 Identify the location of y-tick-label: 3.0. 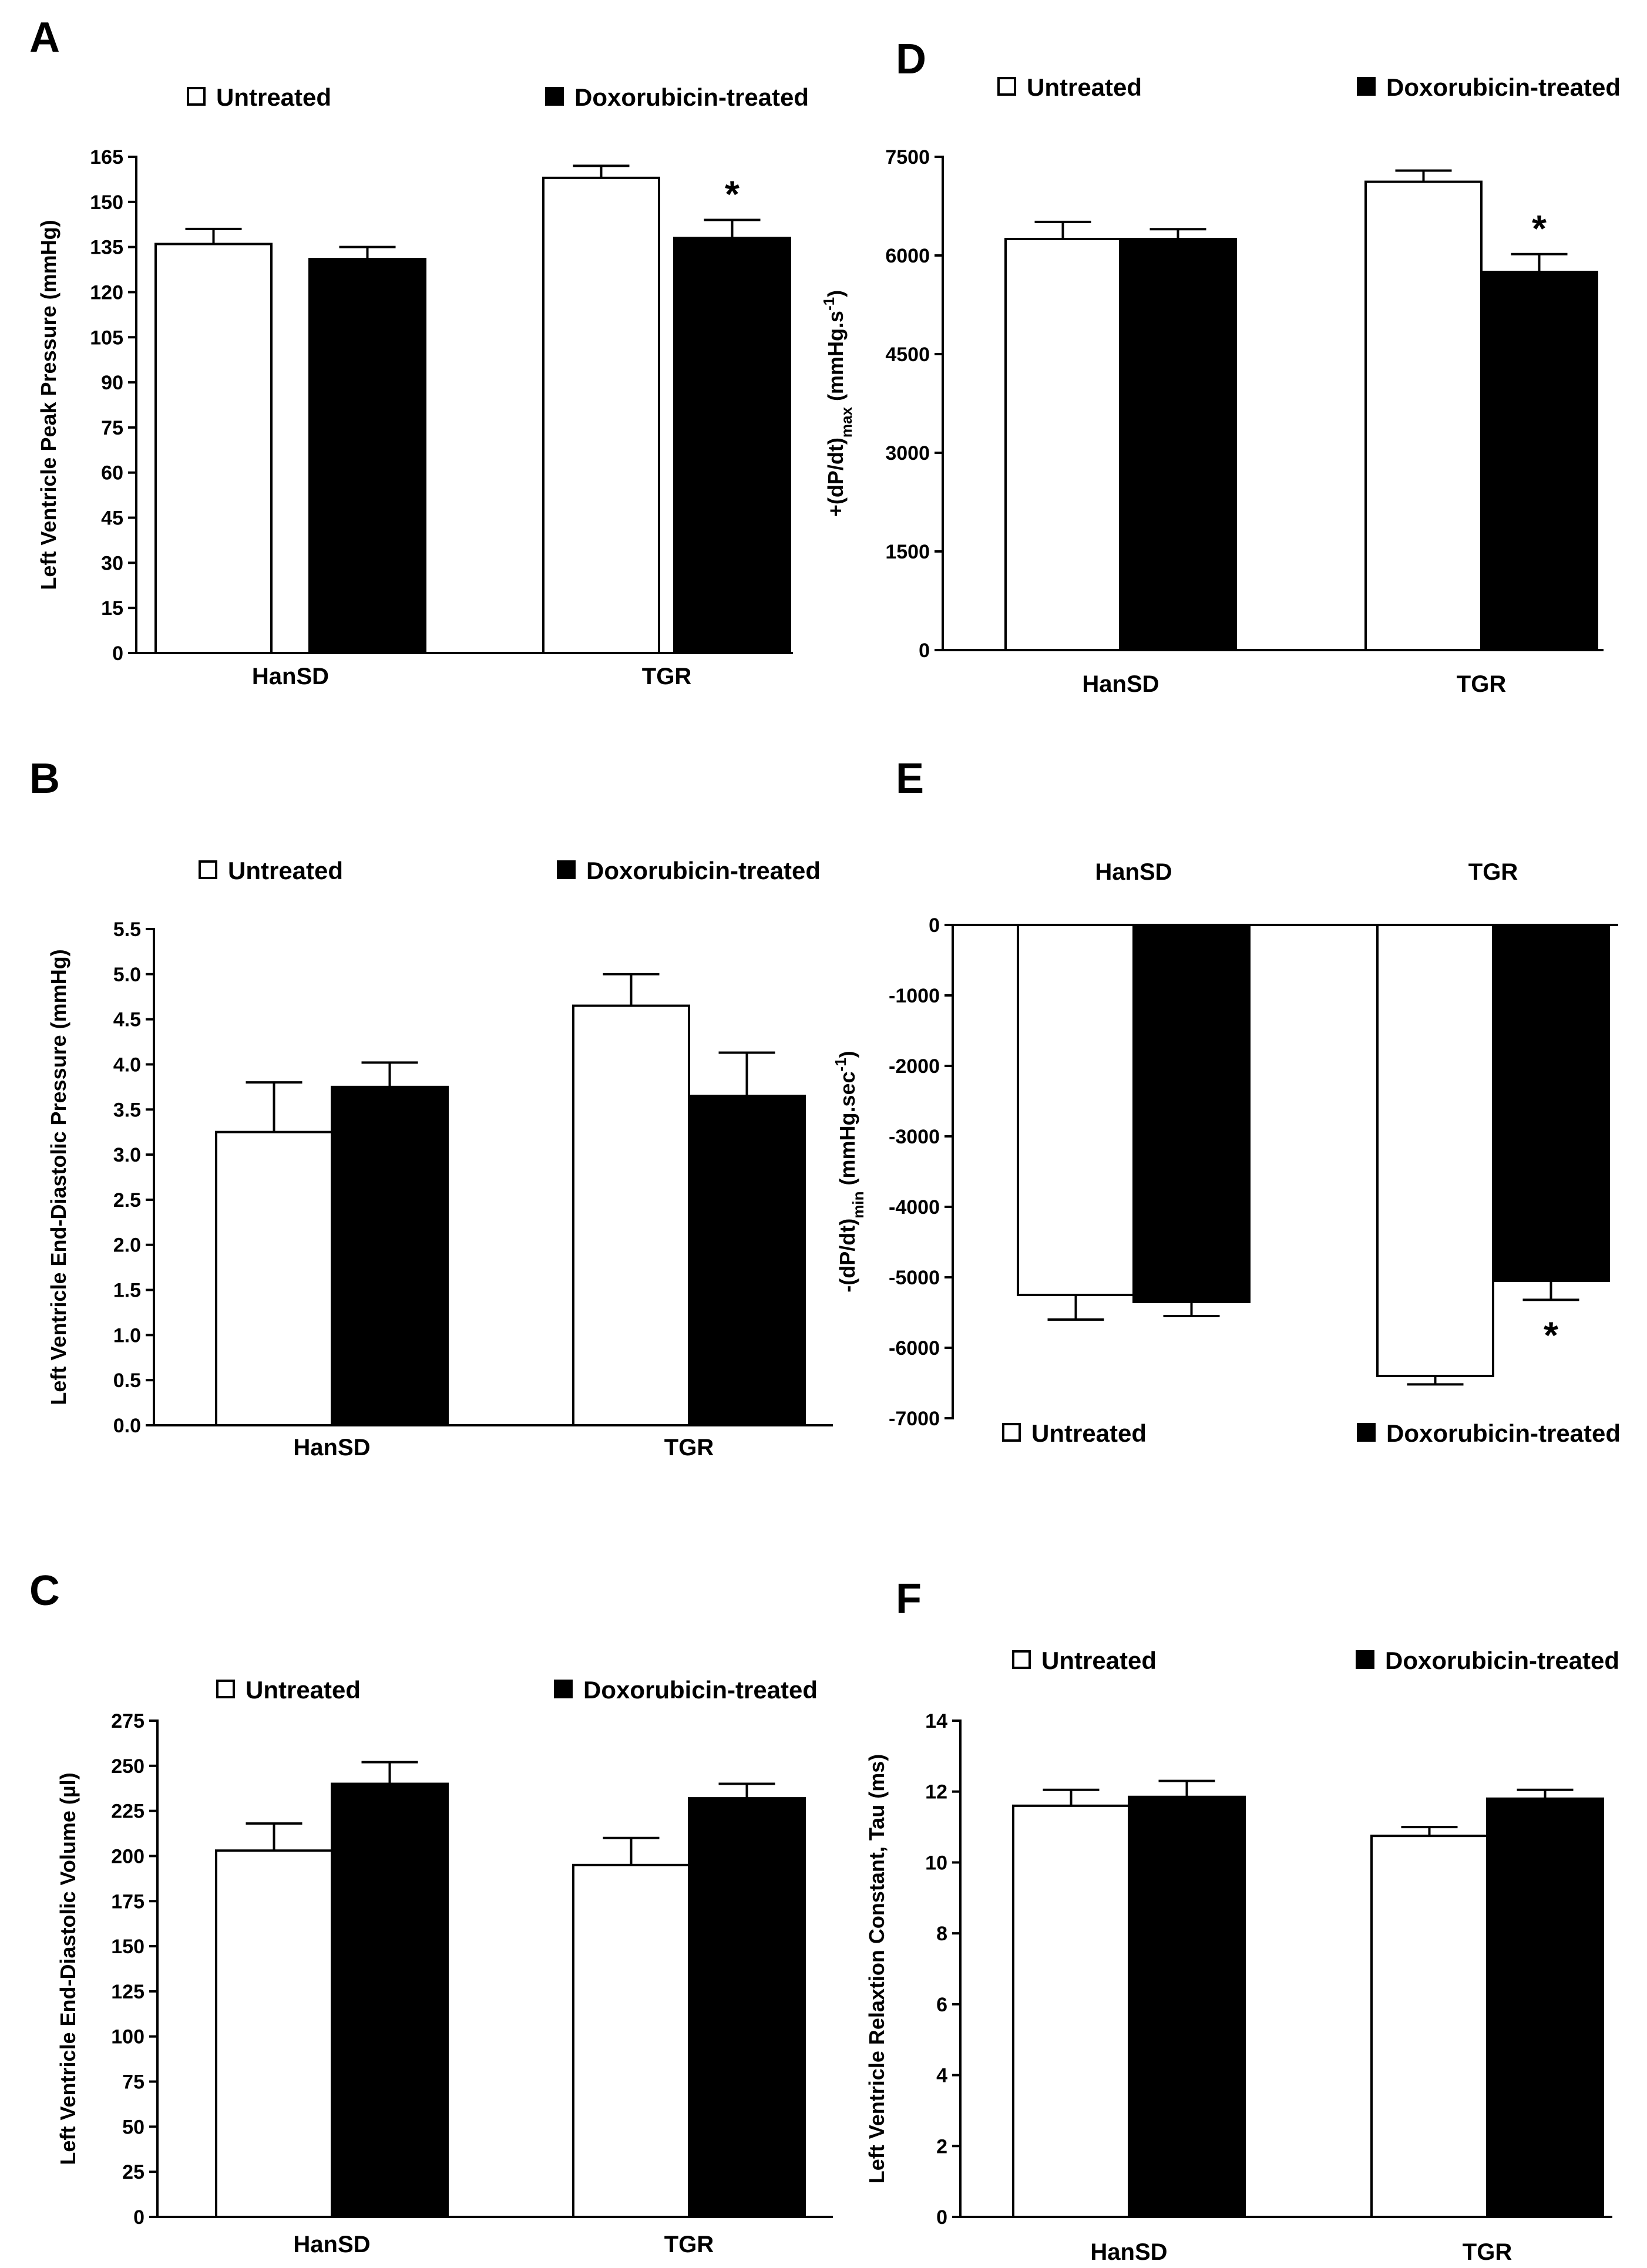
(127, 1155).